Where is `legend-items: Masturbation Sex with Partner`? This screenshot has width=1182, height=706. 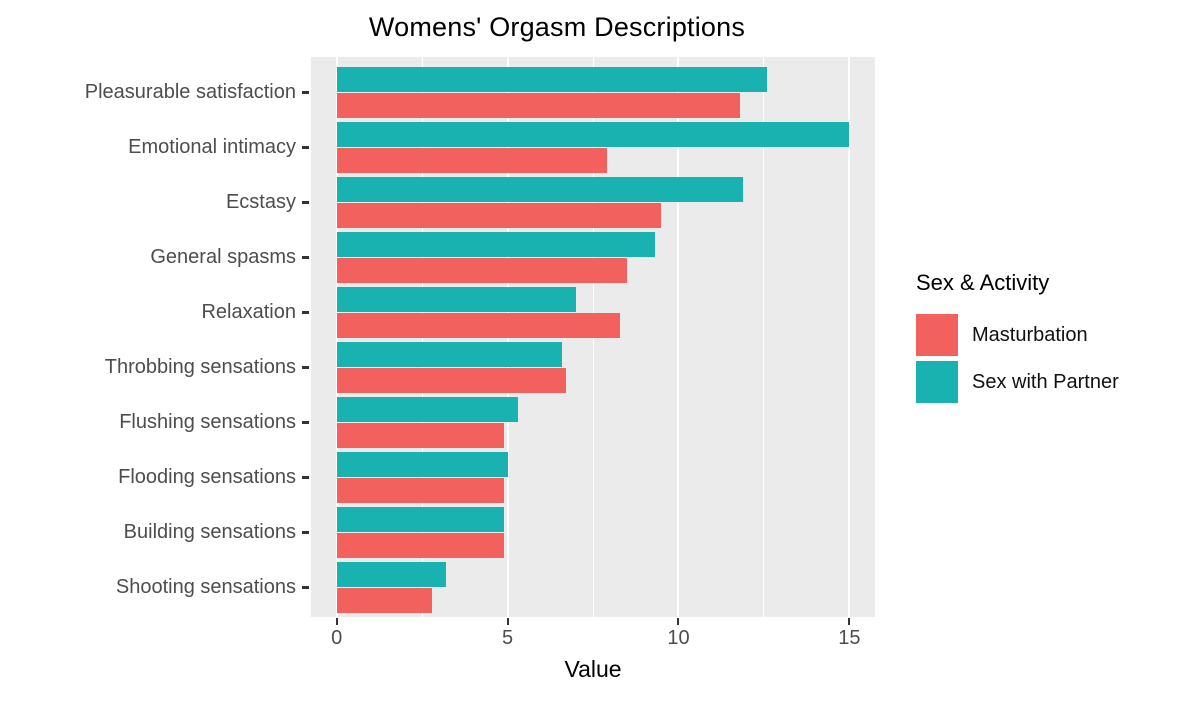
legend-items: Masturbation Sex with Partner is located at coordinates (1049, 358).